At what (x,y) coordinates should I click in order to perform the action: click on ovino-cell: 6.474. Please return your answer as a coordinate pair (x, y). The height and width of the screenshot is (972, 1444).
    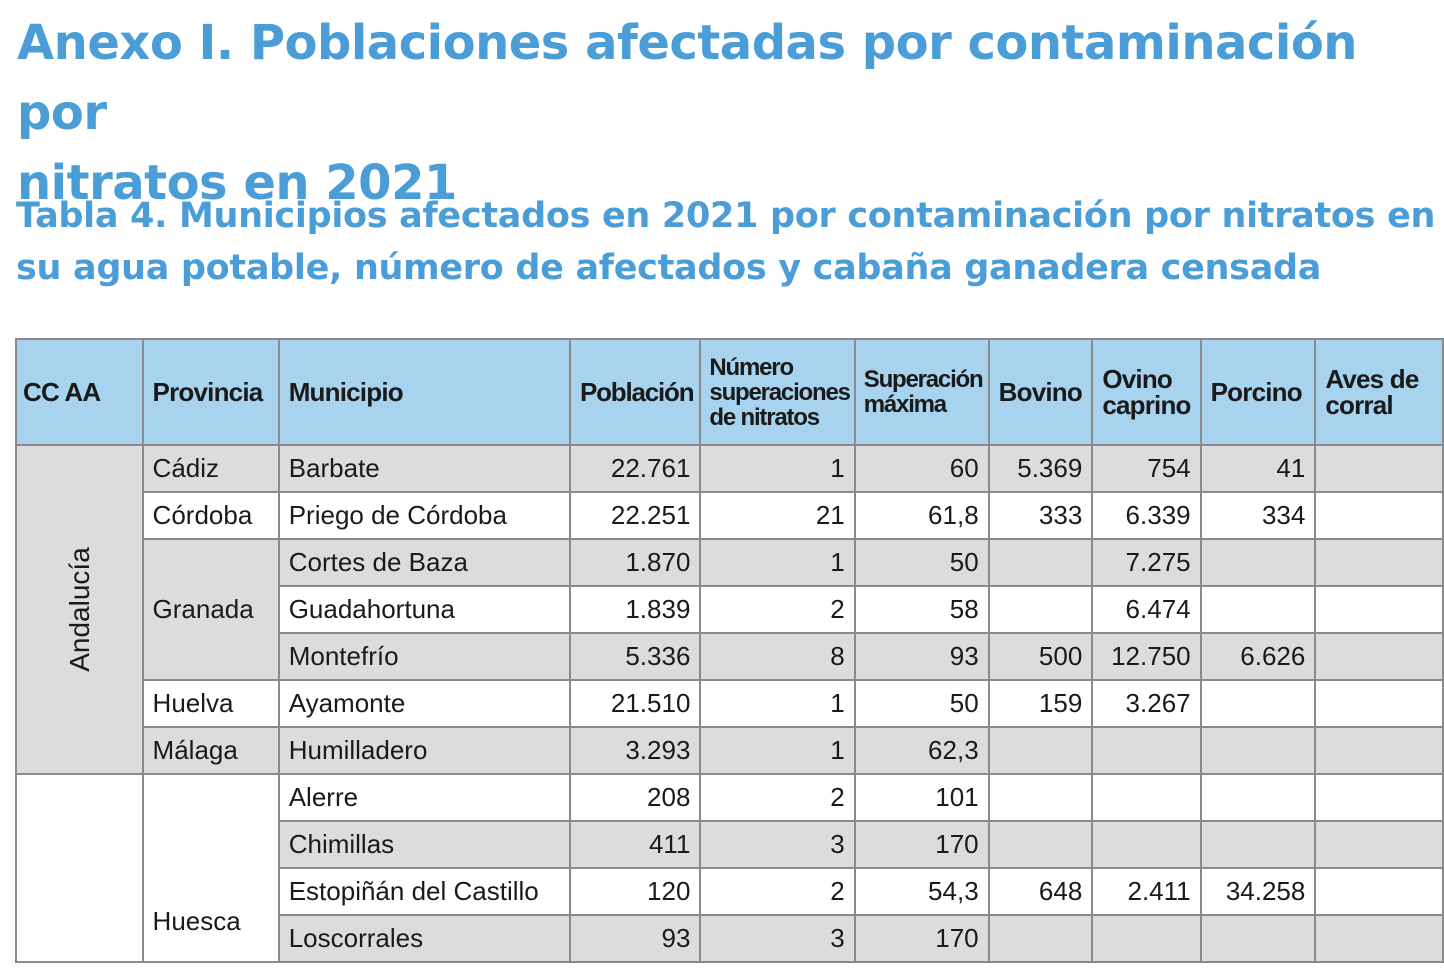
    Looking at the image, I should click on (1146, 609).